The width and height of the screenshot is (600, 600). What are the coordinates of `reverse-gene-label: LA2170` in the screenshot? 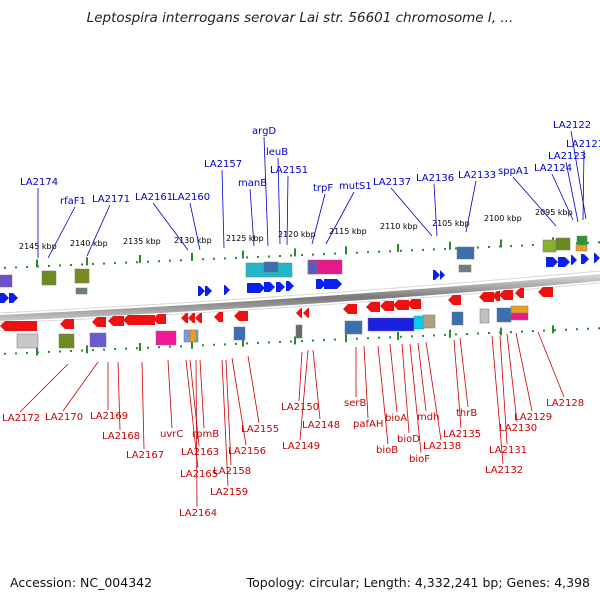 It's located at (64, 417).